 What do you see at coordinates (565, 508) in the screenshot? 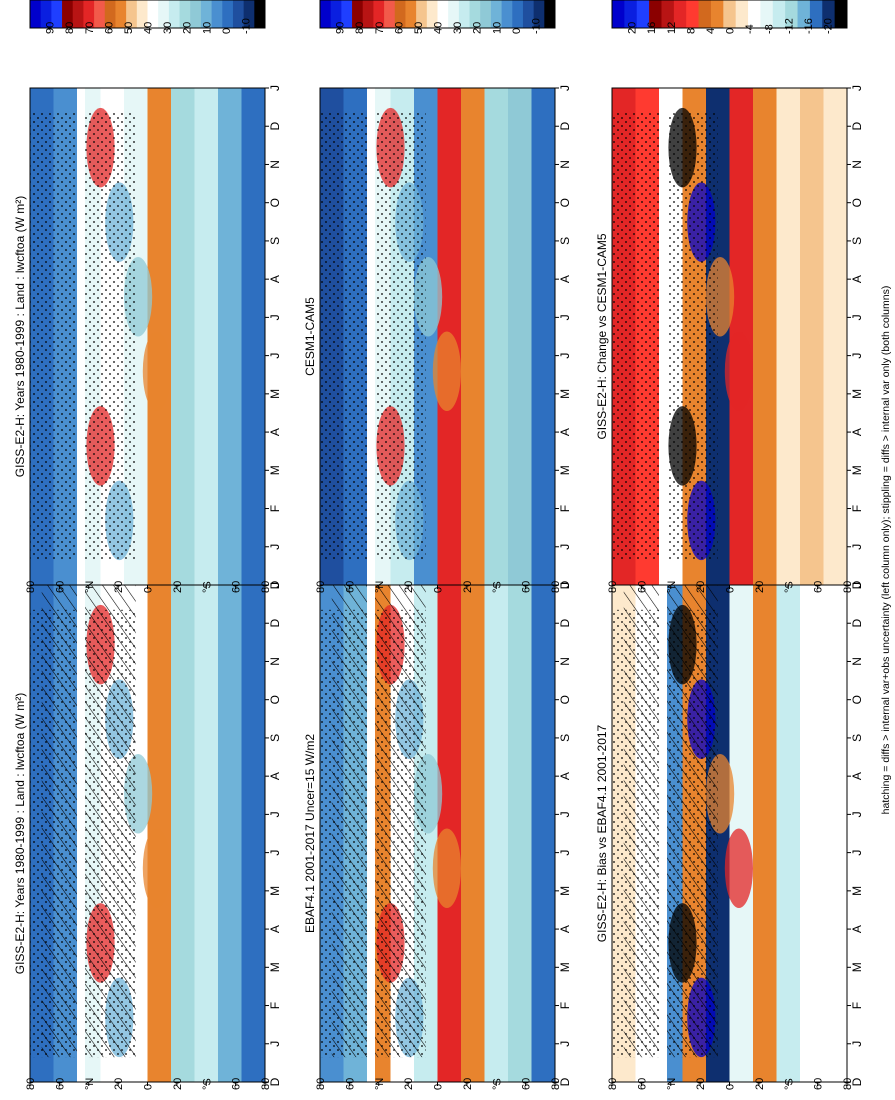
I see `x-tick-label: F` at bounding box center [565, 508].